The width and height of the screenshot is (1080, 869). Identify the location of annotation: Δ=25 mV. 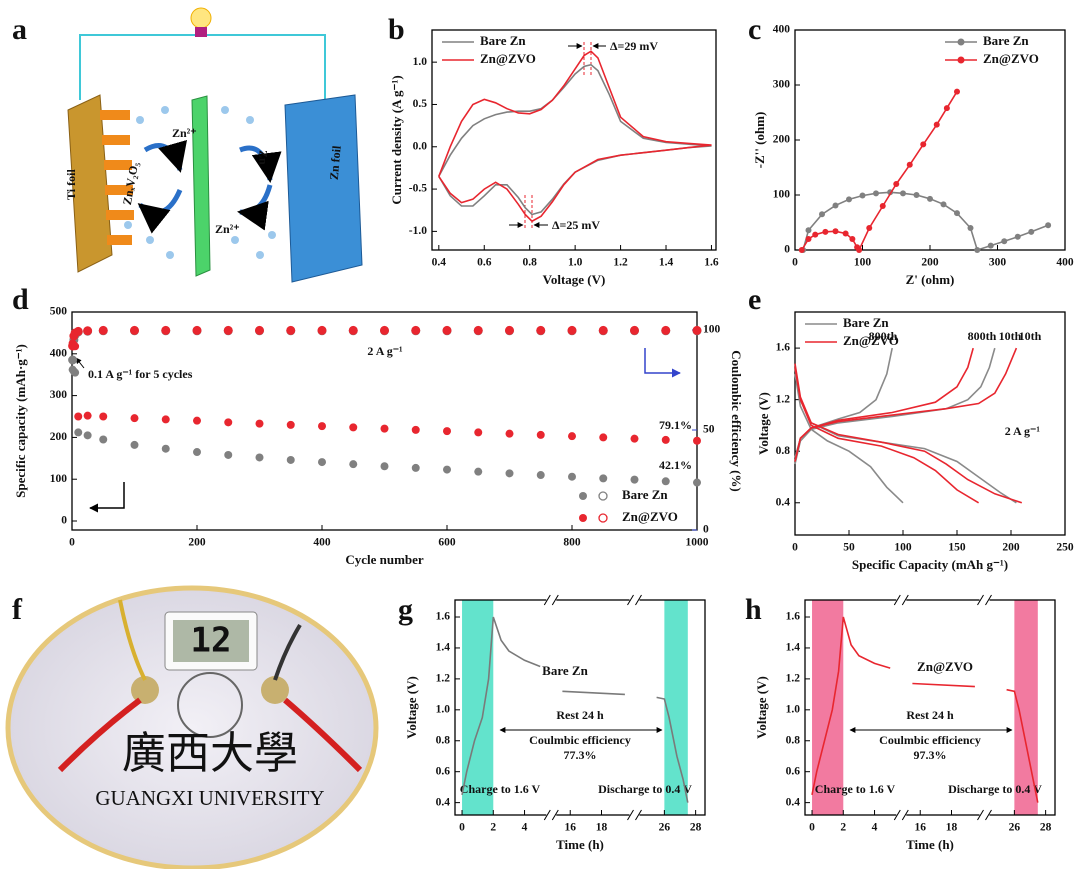
(576, 225).